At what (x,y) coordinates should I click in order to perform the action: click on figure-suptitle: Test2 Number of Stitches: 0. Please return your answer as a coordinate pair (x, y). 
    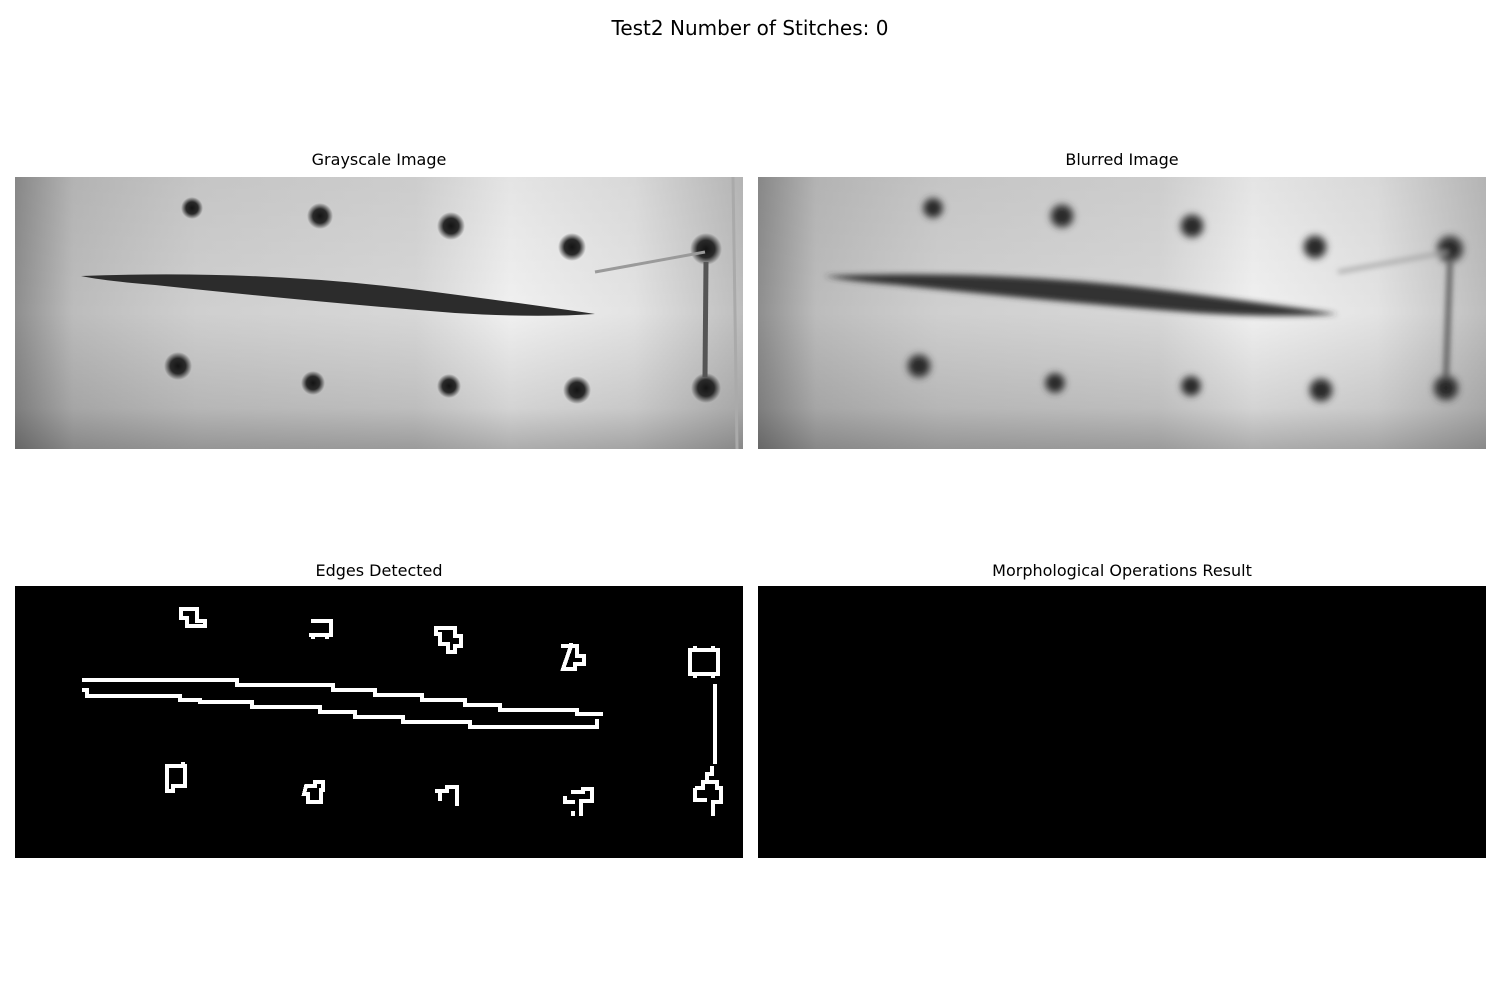
    Looking at the image, I should click on (750, 28).